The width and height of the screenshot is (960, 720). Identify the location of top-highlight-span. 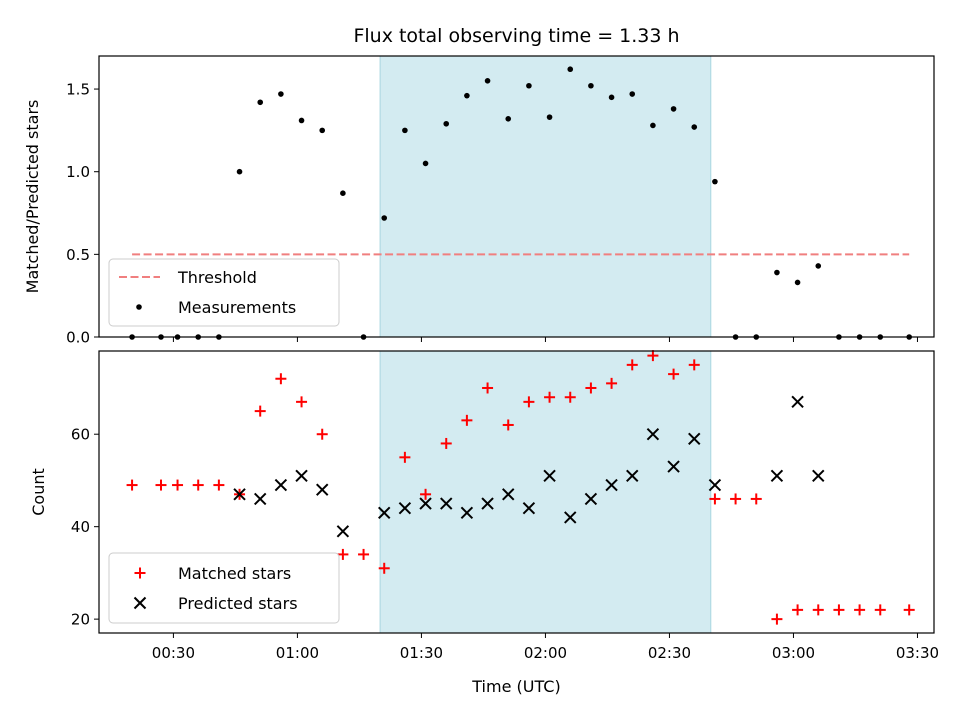
(545, 196).